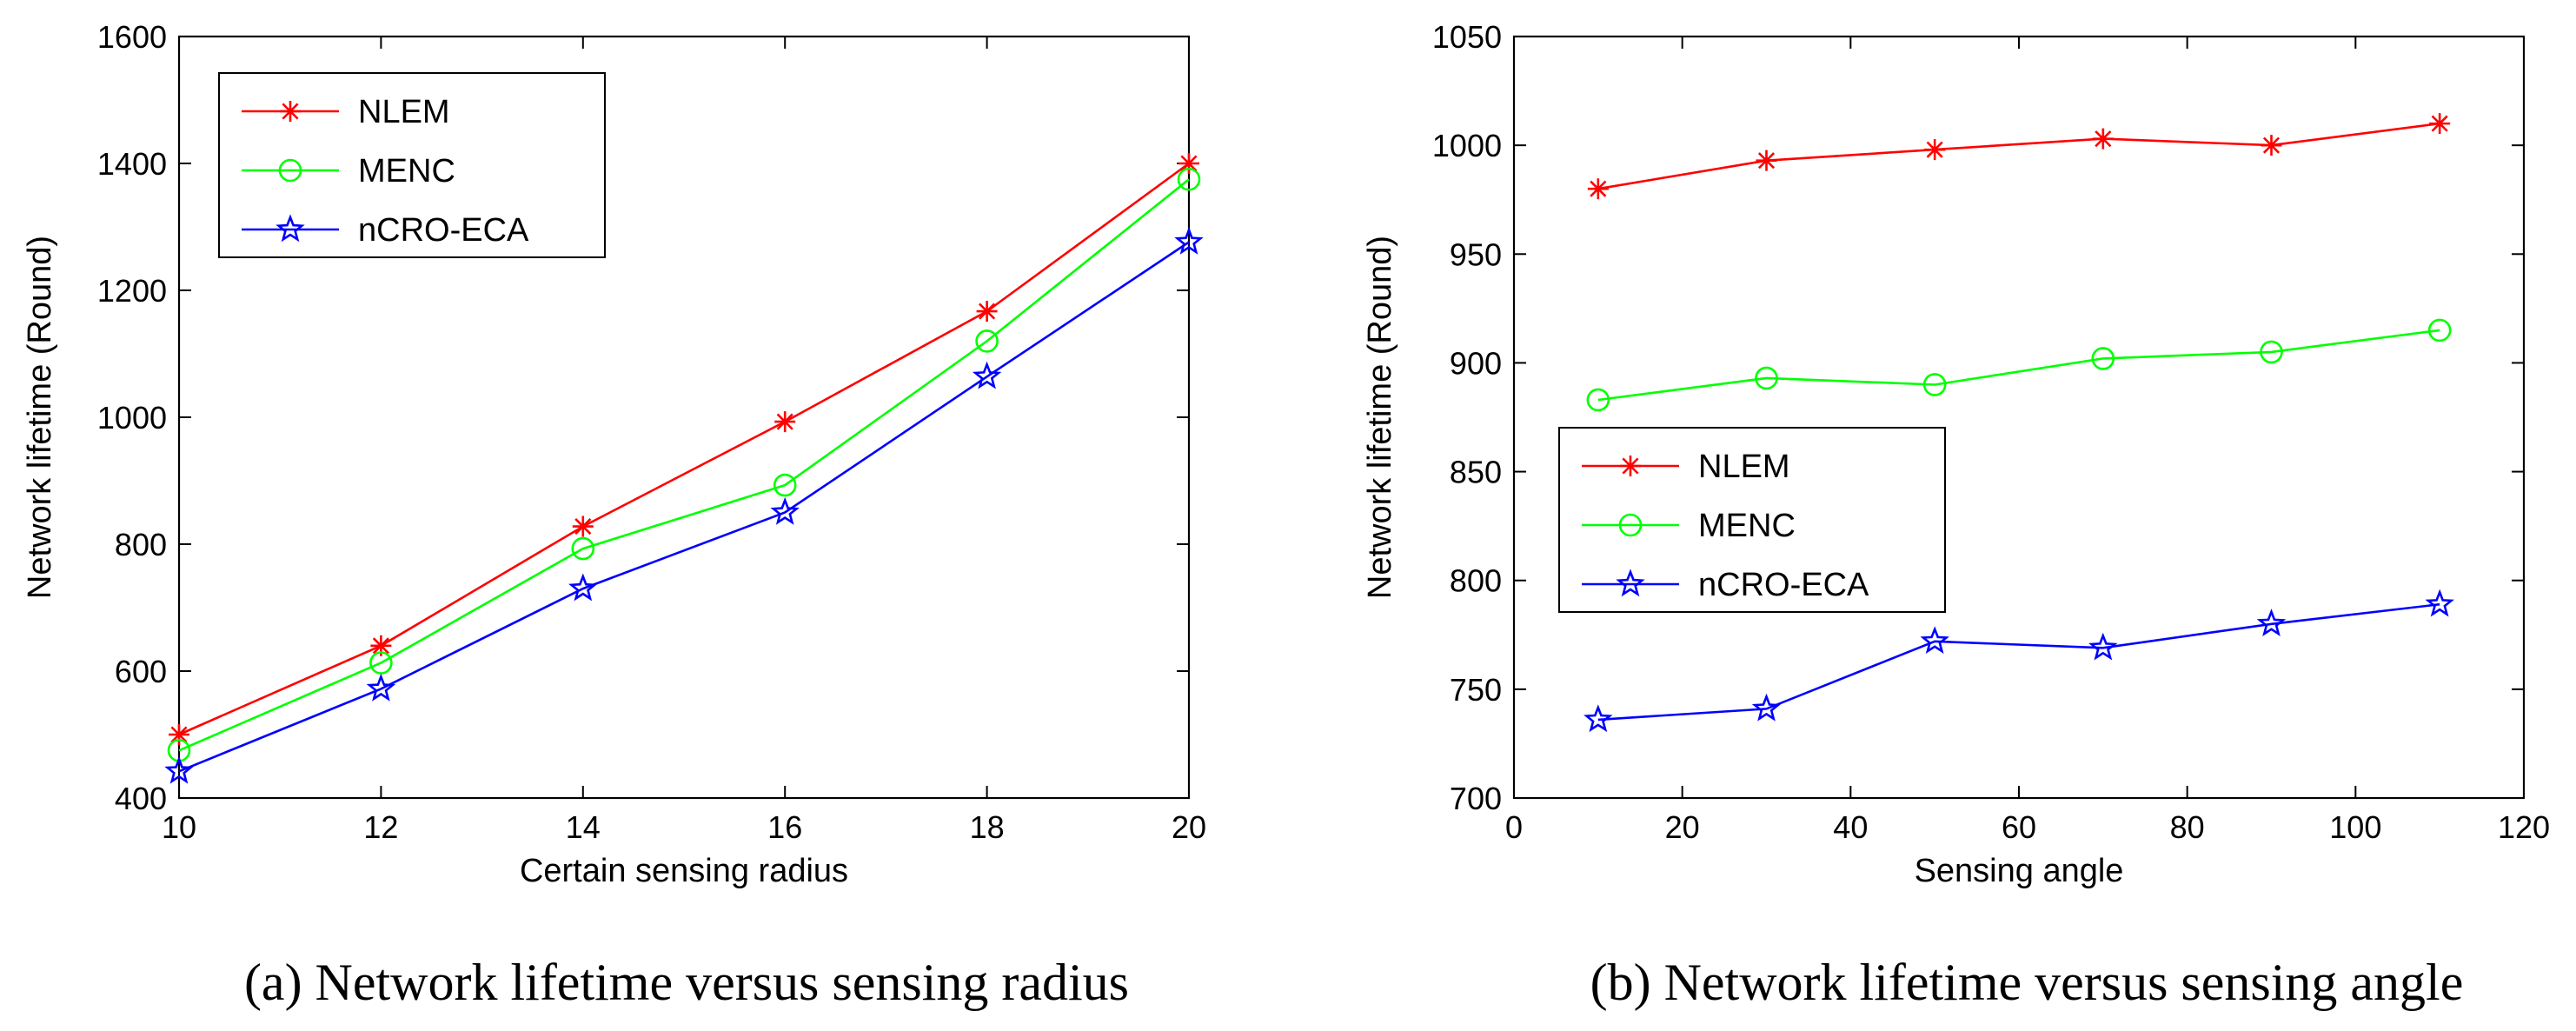 The image size is (2576, 1031). Describe the element at coordinates (1476, 254) in the screenshot. I see `chart-b-ytick-label: 950` at that location.